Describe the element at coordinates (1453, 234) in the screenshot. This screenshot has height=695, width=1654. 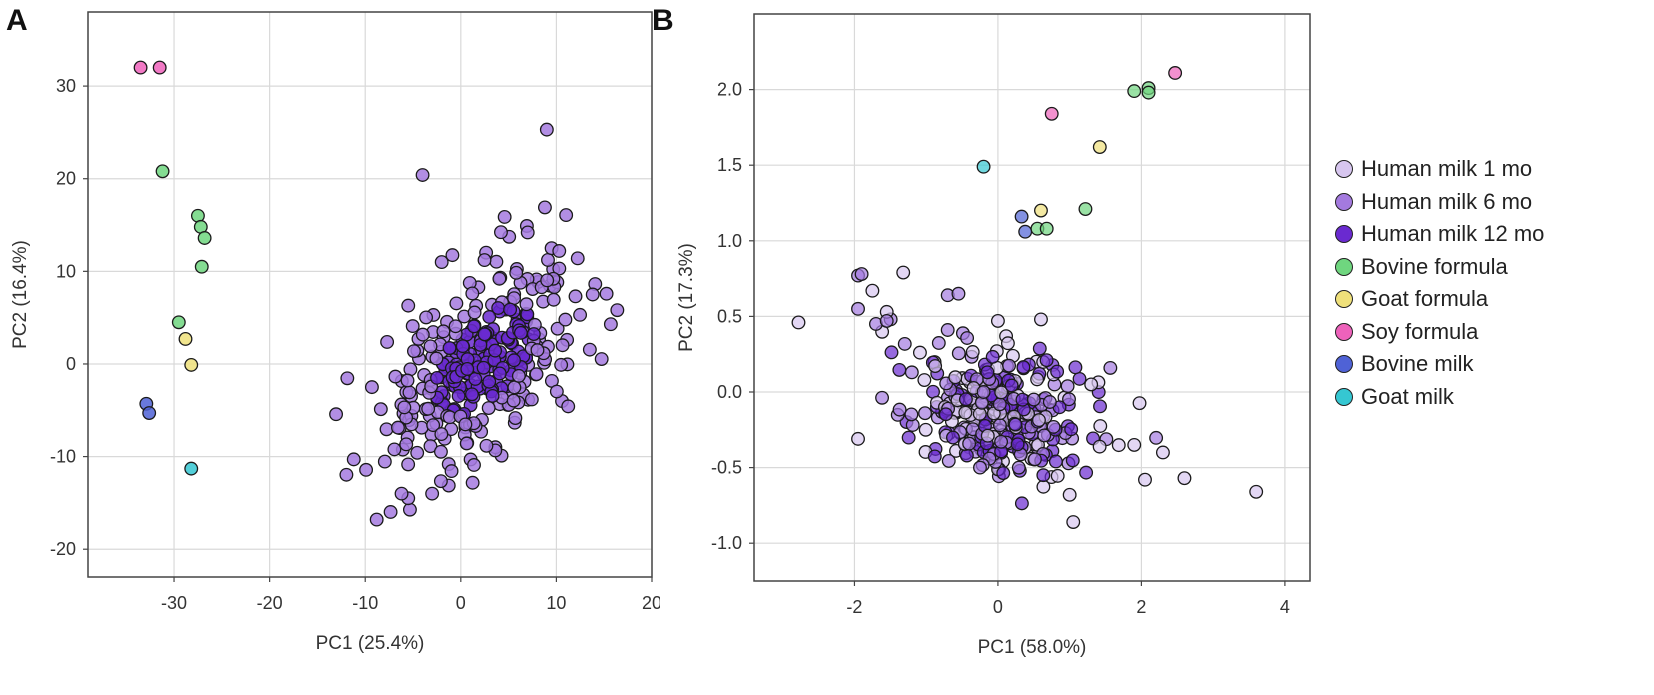
I see `legend-label: Human milk 12 mo` at that location.